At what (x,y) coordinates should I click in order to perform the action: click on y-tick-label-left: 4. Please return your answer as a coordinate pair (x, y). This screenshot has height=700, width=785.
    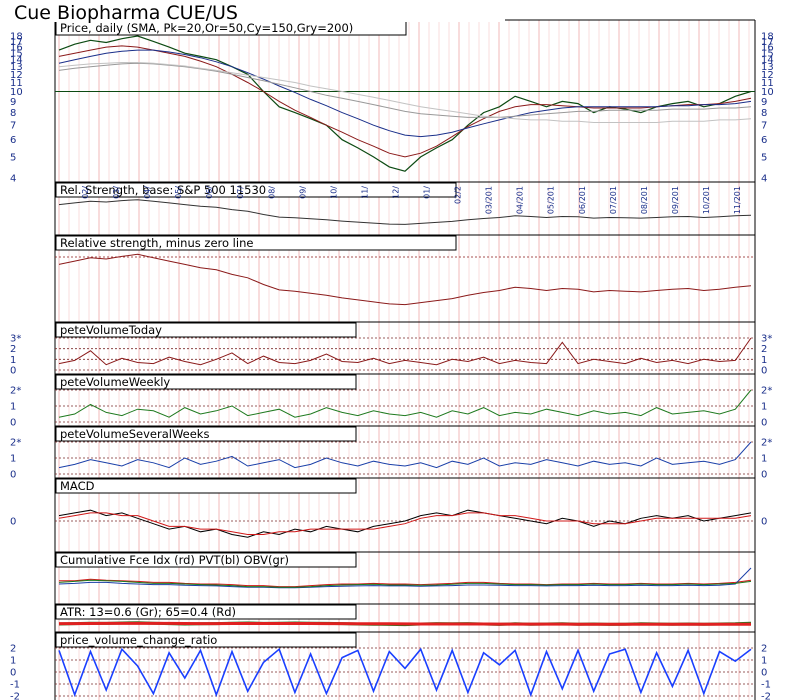
    Looking at the image, I should click on (13, 179).